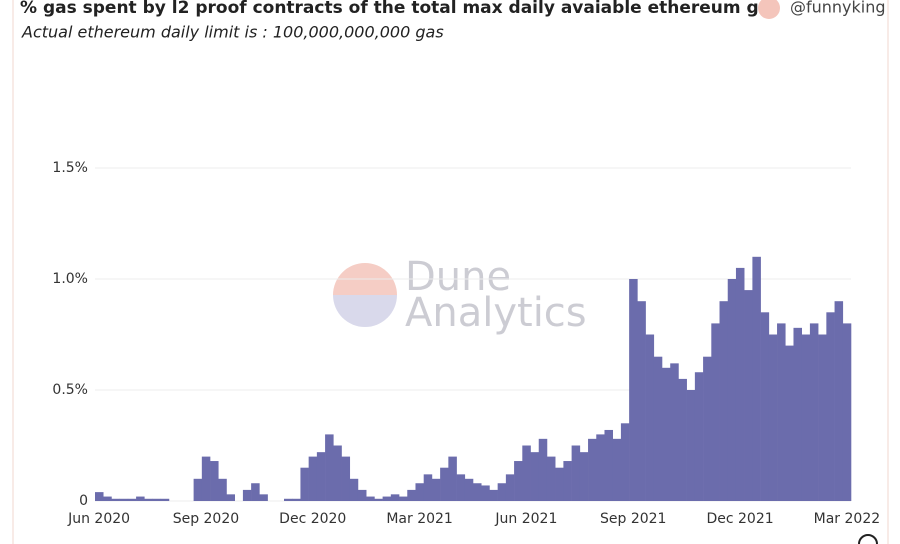 This screenshot has height=544, width=900. I want to click on x-tick-label: Jun 2020, so click(98, 519).